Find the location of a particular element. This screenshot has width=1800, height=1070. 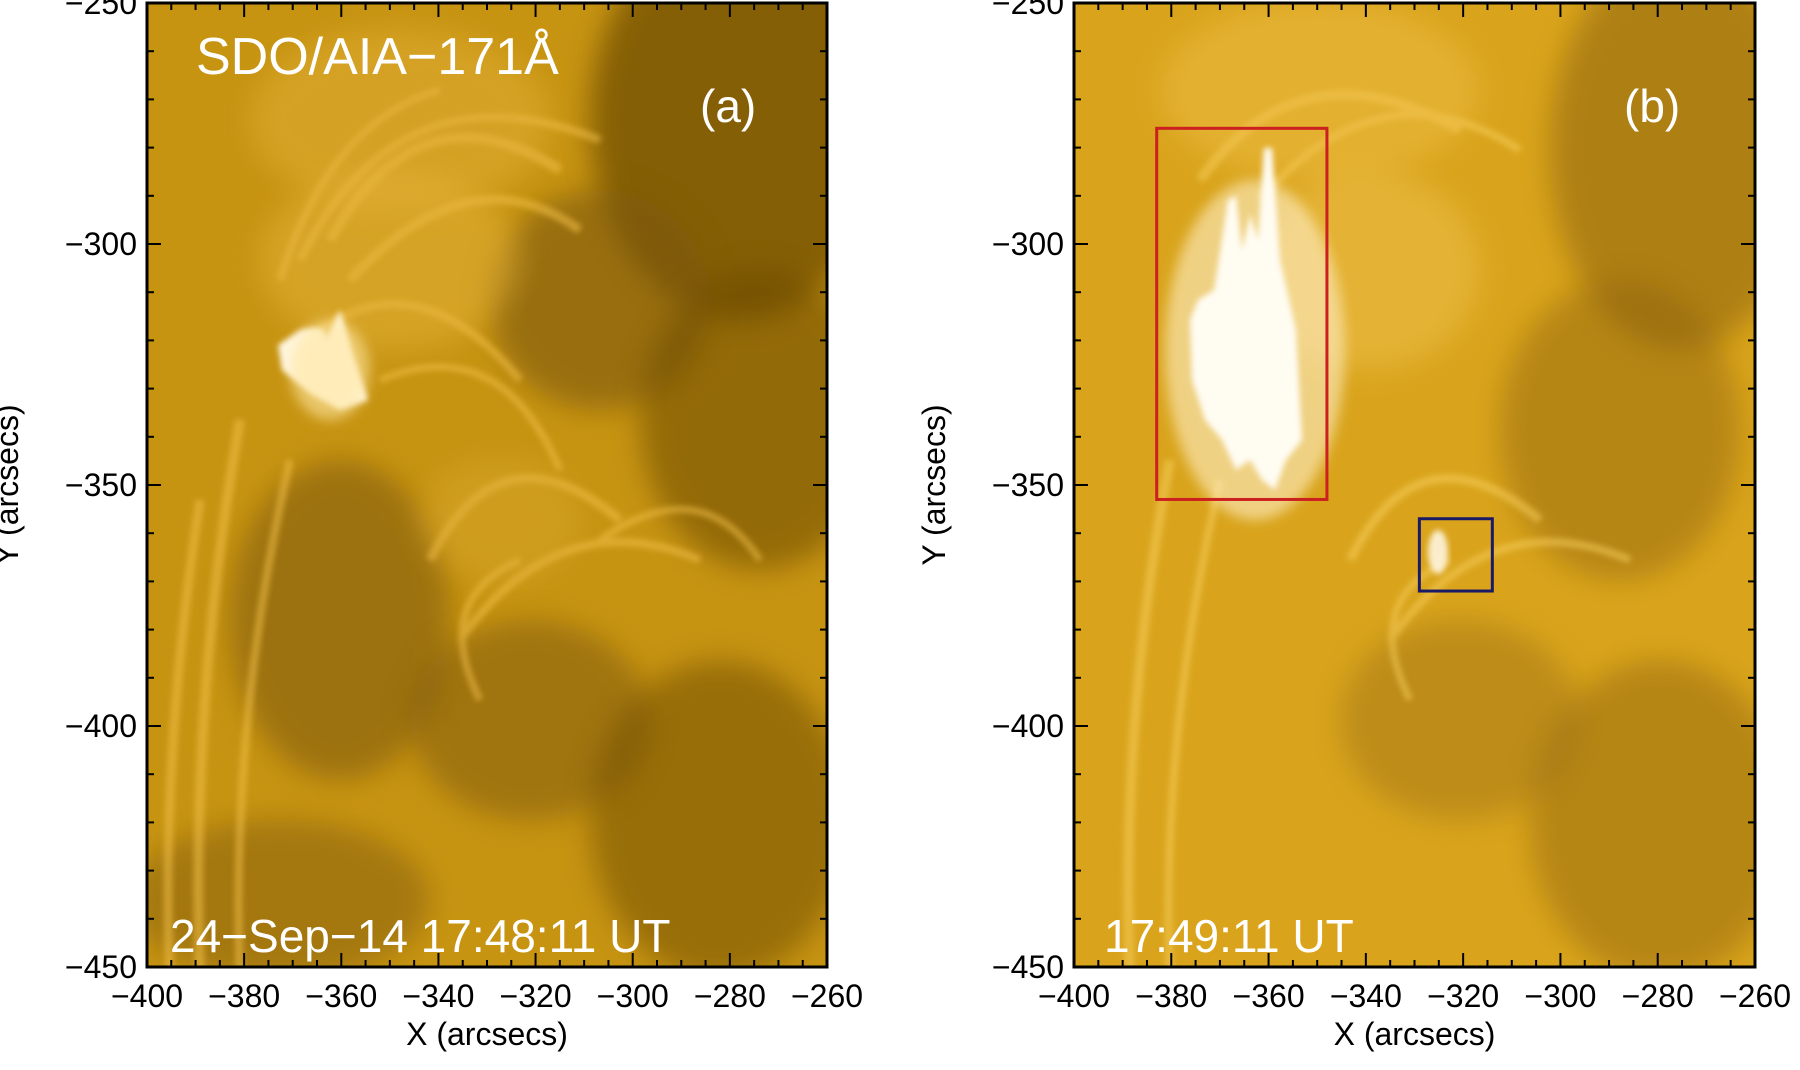

panel-b-timestamp: 17:49:11 UT is located at coordinates (1229, 936).